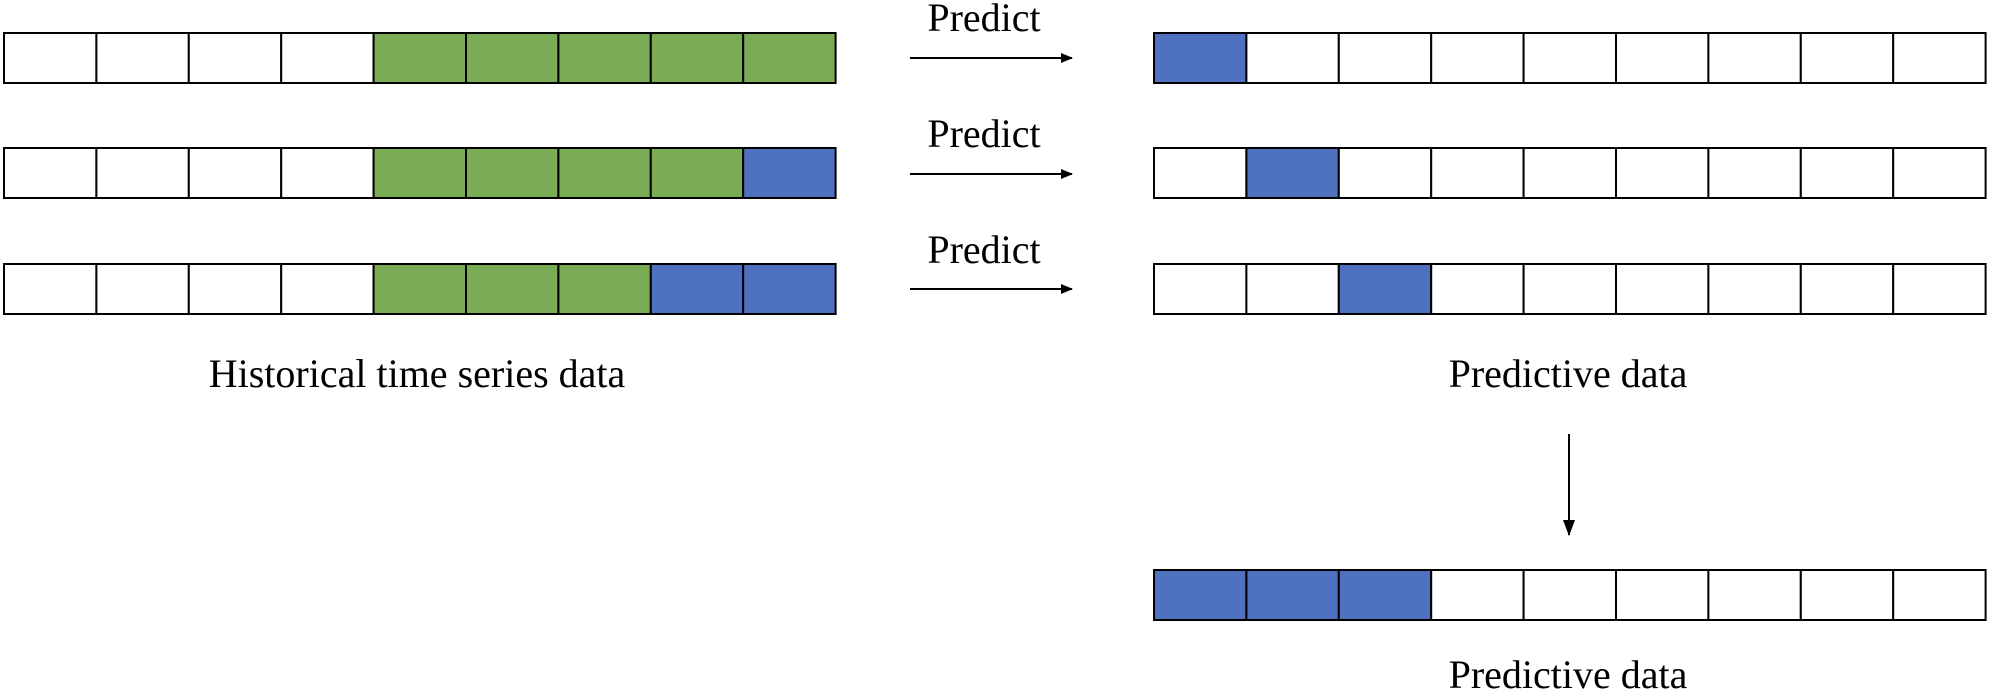  I want to click on historical-label: Historical time series data, so click(417, 373).